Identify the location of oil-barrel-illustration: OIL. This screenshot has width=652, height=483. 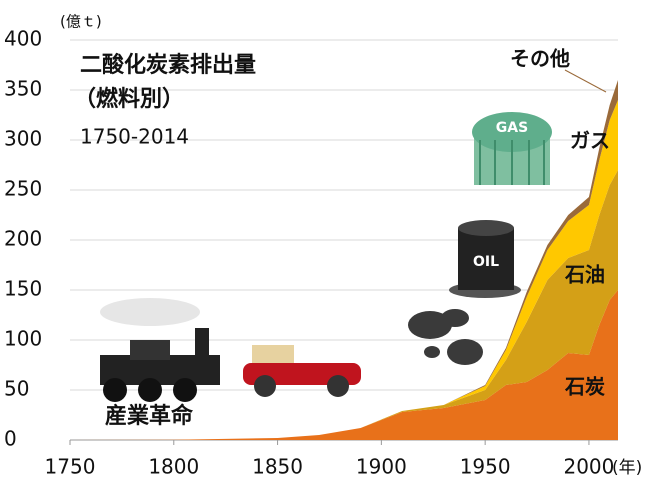
(485, 259).